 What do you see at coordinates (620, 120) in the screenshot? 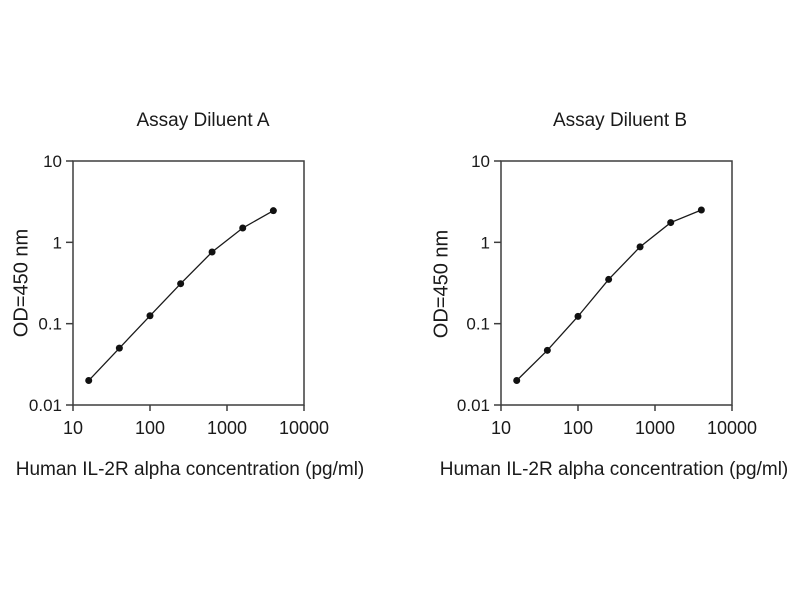
I see `chart-title: Assay Diluent B` at bounding box center [620, 120].